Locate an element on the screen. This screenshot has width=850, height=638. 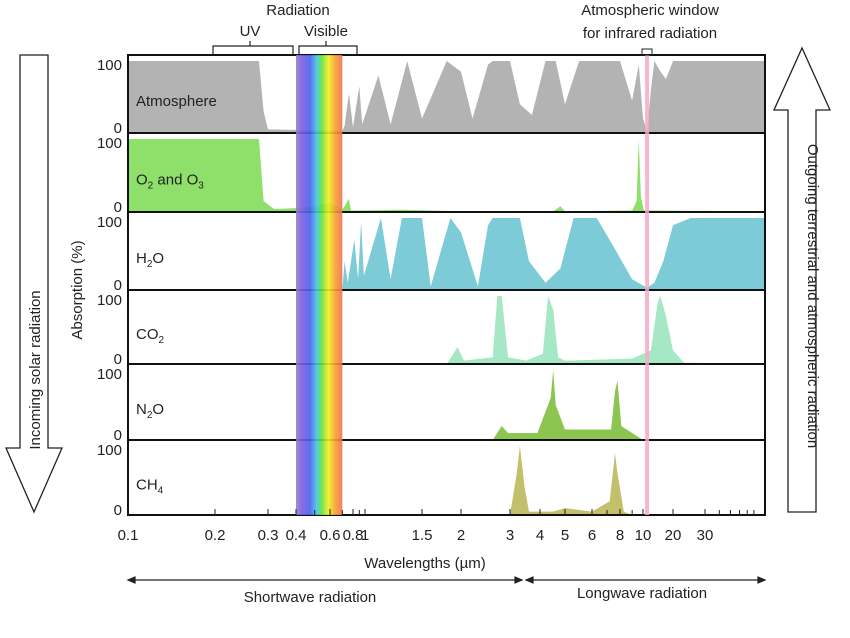
incoming-label: Incoming solar radiation is located at coordinates (35, 369).